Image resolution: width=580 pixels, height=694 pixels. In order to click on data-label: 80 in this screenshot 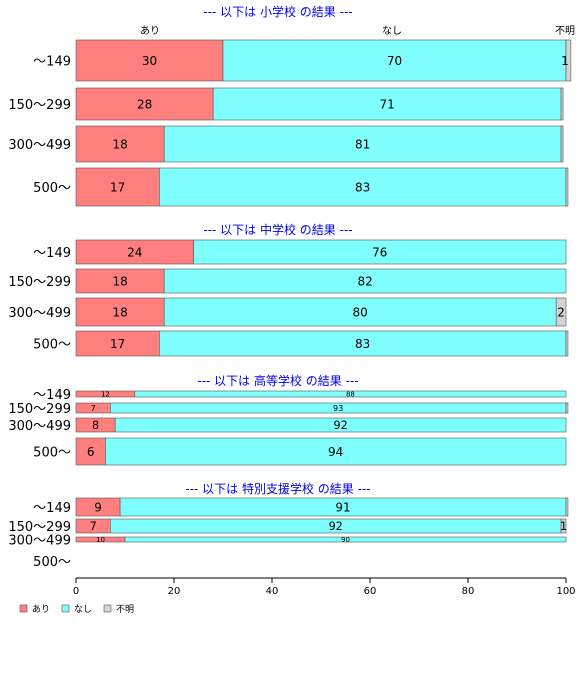, I will do `click(360, 312)`.